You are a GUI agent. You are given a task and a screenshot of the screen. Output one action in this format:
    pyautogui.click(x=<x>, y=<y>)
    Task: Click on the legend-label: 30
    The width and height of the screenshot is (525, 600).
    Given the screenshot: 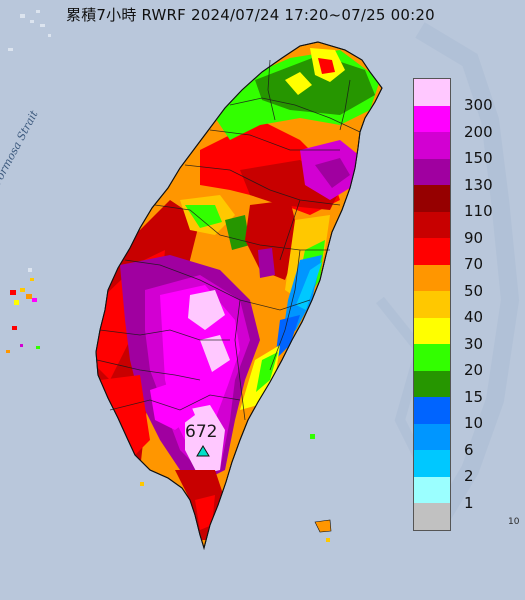 What is the action you would take?
    pyautogui.click(x=474, y=343)
    